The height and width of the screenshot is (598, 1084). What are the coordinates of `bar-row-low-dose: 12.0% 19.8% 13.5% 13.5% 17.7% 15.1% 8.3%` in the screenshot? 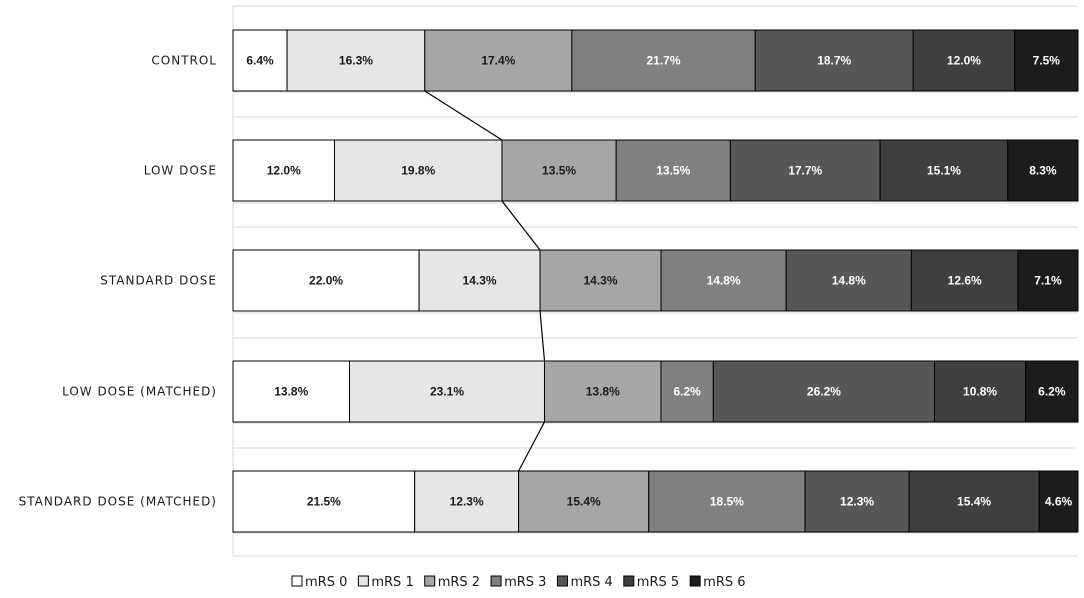 It's located at (655, 170).